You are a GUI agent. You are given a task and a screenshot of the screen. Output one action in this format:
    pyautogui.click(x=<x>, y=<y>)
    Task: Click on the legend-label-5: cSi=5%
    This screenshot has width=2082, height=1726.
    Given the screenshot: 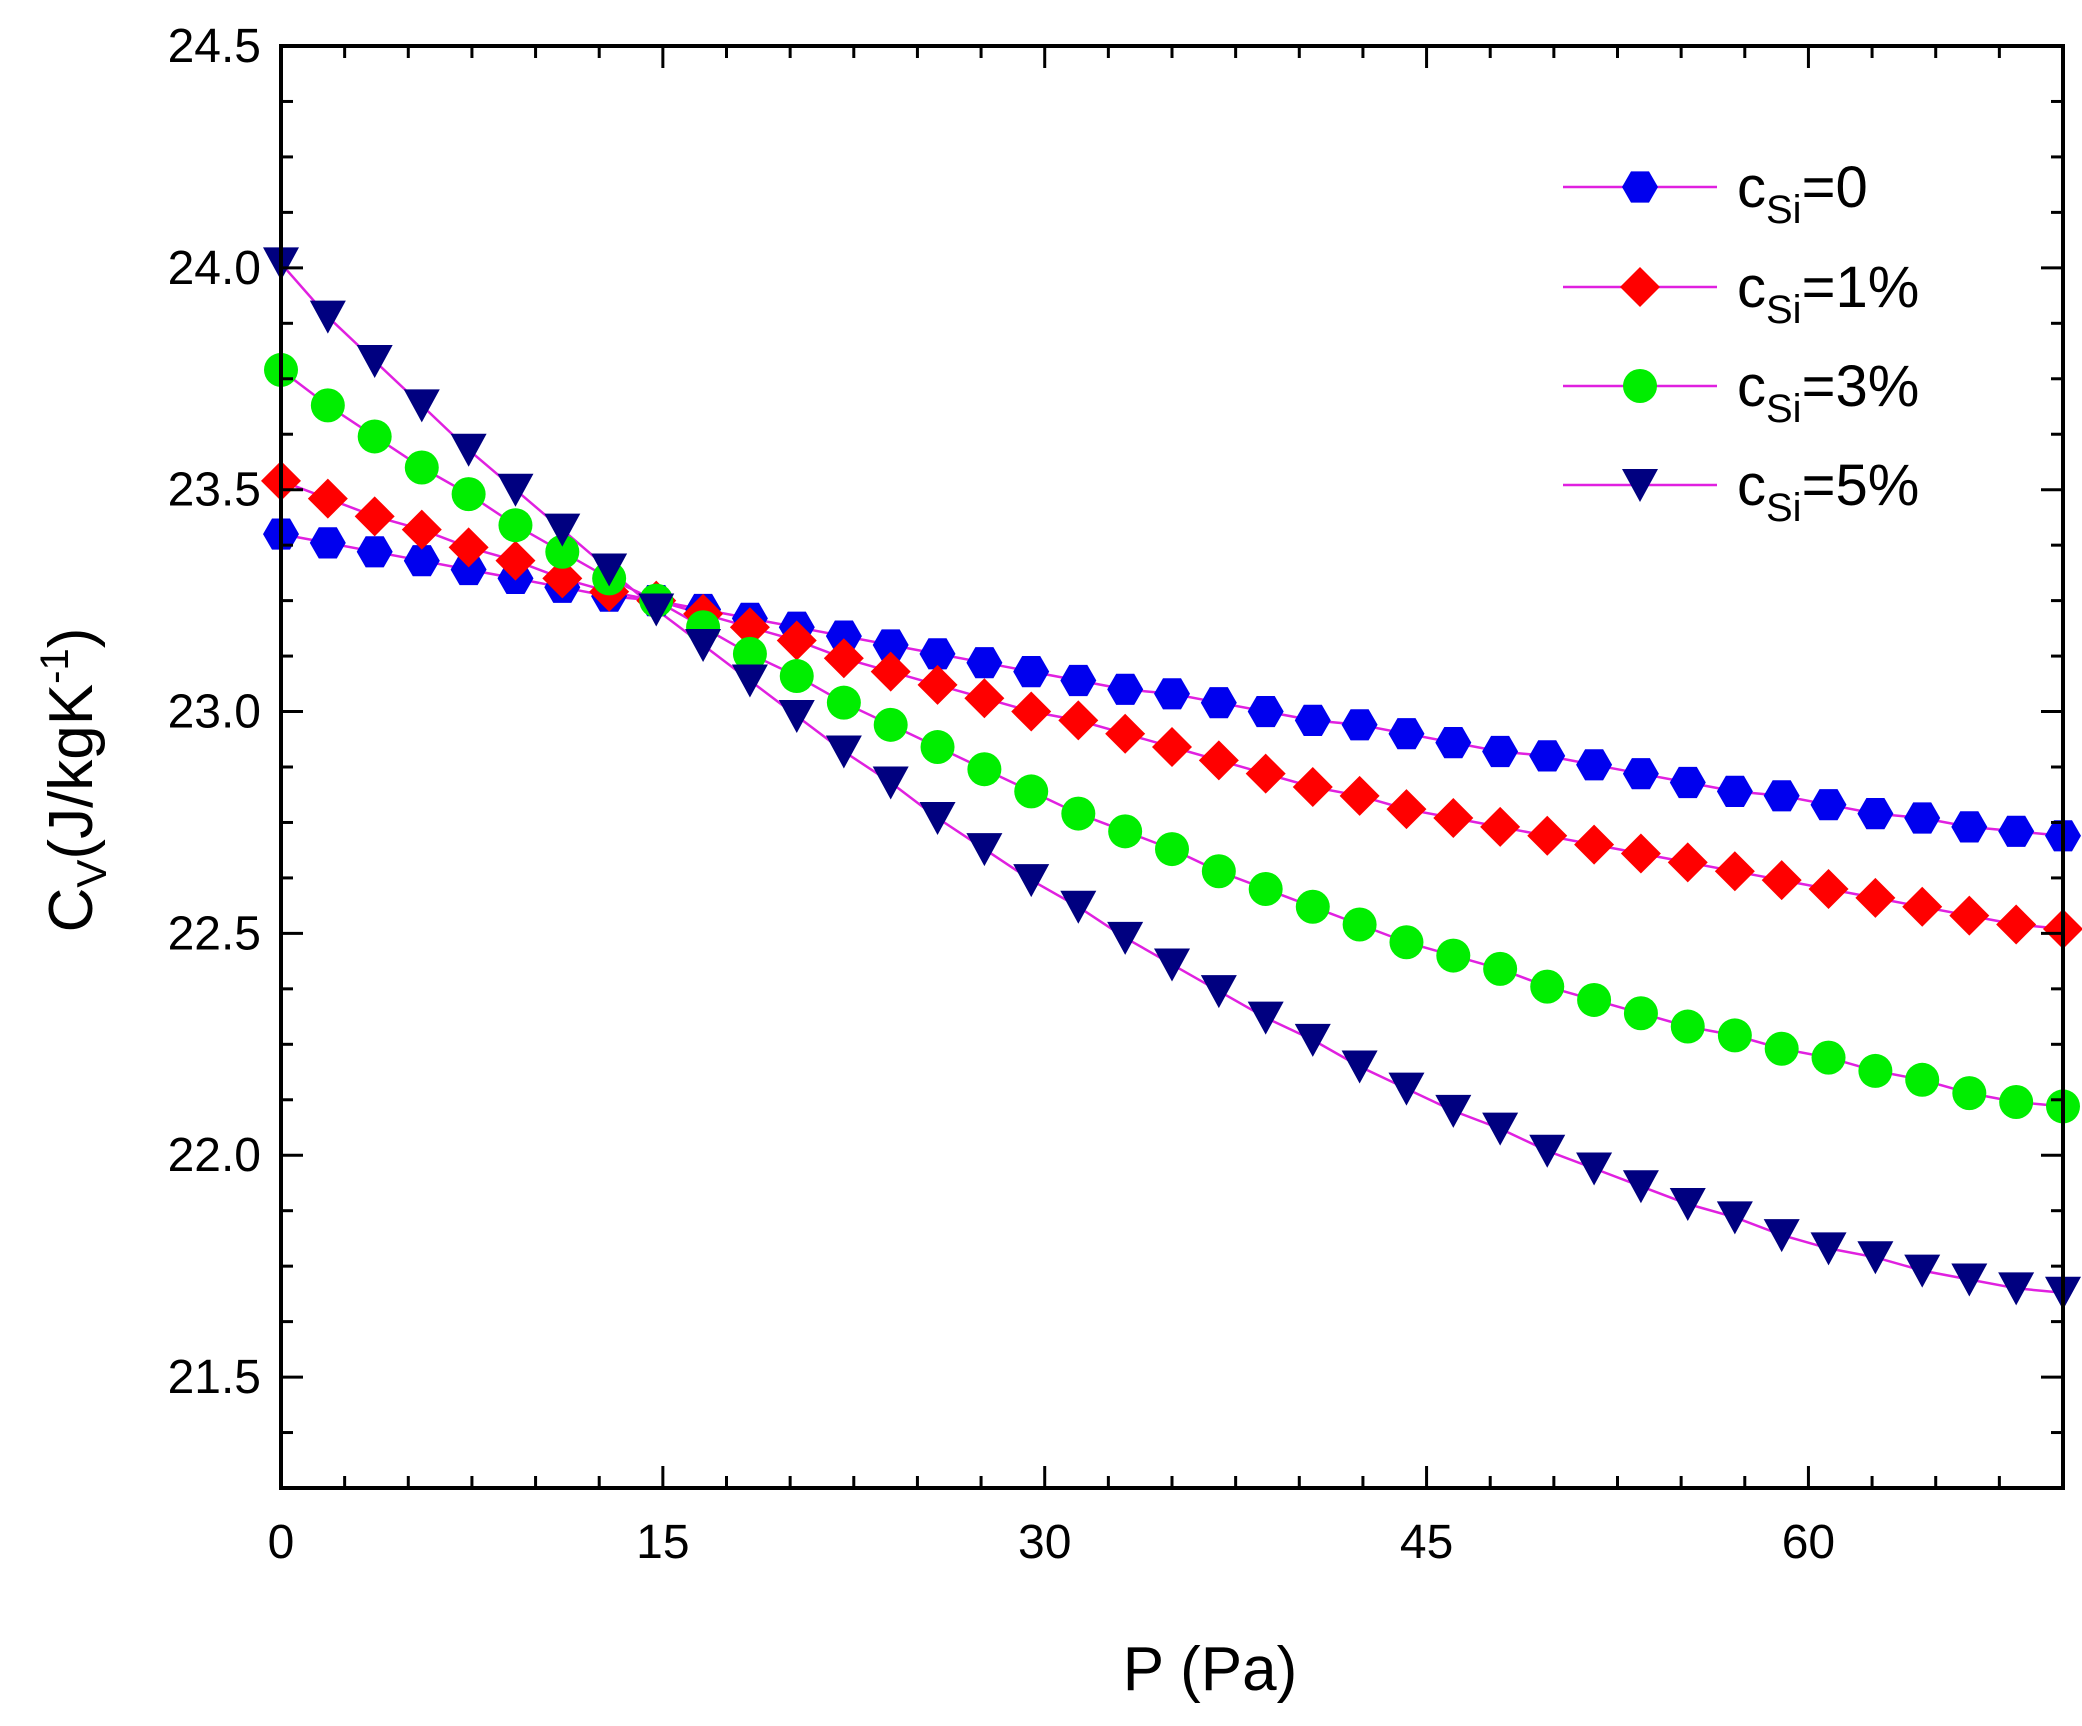 What is the action you would take?
    pyautogui.click(x=1828, y=491)
    